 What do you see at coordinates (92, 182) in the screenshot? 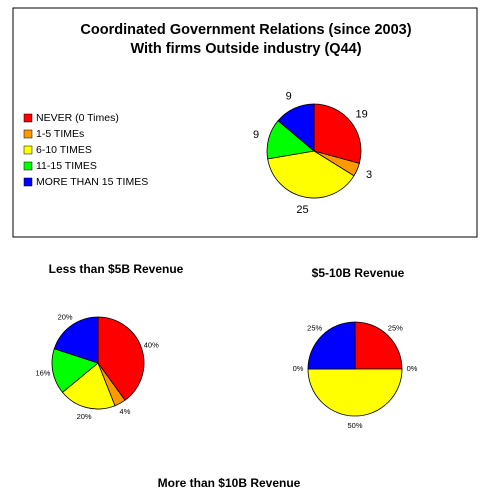
I see `legend-label: MORE THAN 15 TIMES` at bounding box center [92, 182].